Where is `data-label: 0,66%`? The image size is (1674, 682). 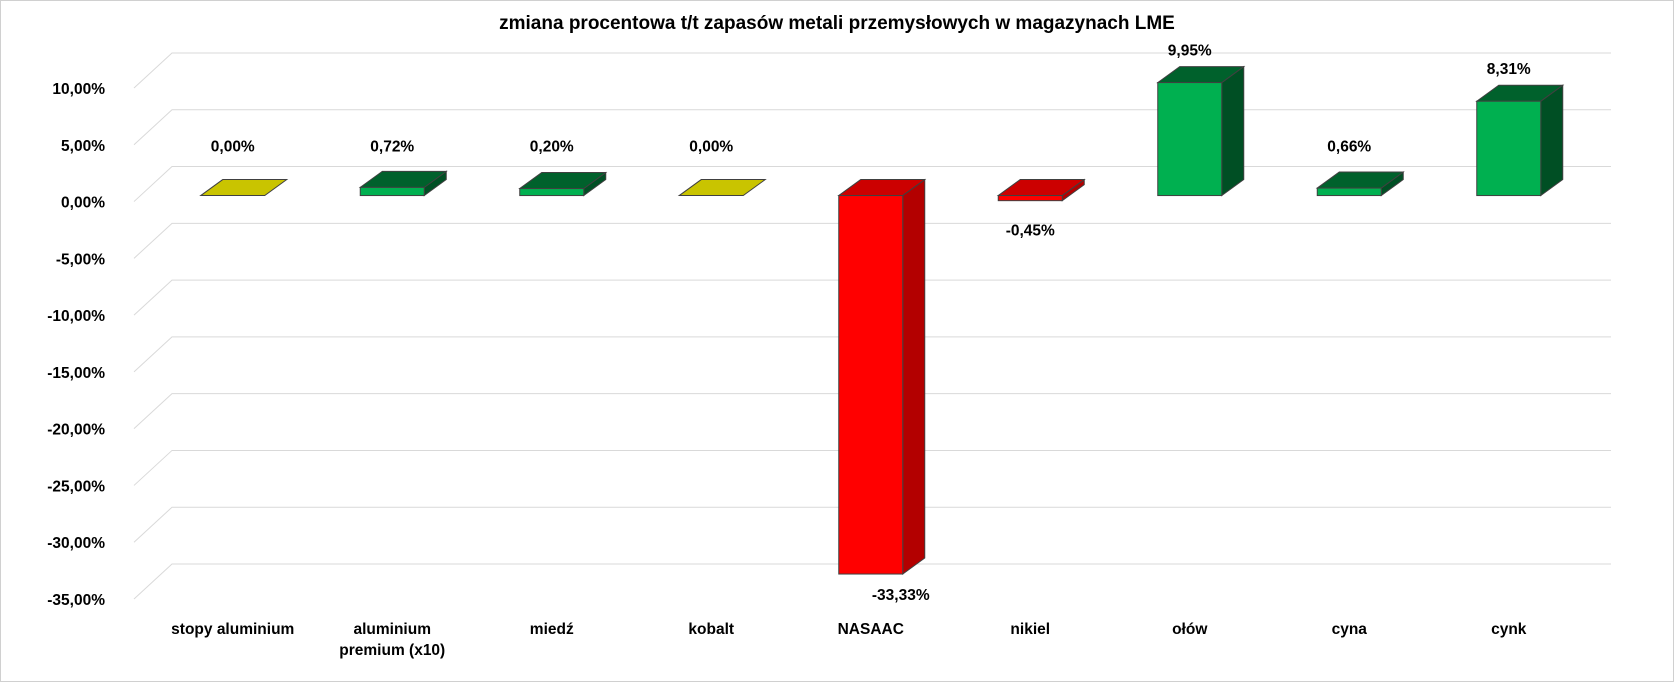
data-label: 0,66% is located at coordinates (1349, 147).